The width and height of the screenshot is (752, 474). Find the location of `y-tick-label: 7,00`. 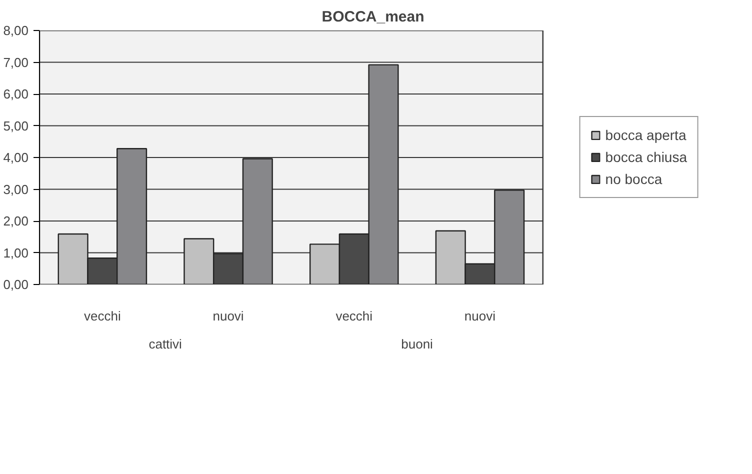

y-tick-label: 7,00 is located at coordinates (16, 62).